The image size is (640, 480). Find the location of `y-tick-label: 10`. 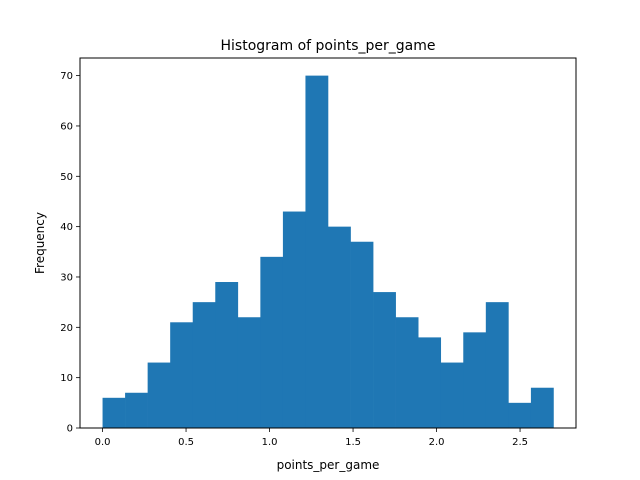

y-tick-label: 10 is located at coordinates (66, 378).